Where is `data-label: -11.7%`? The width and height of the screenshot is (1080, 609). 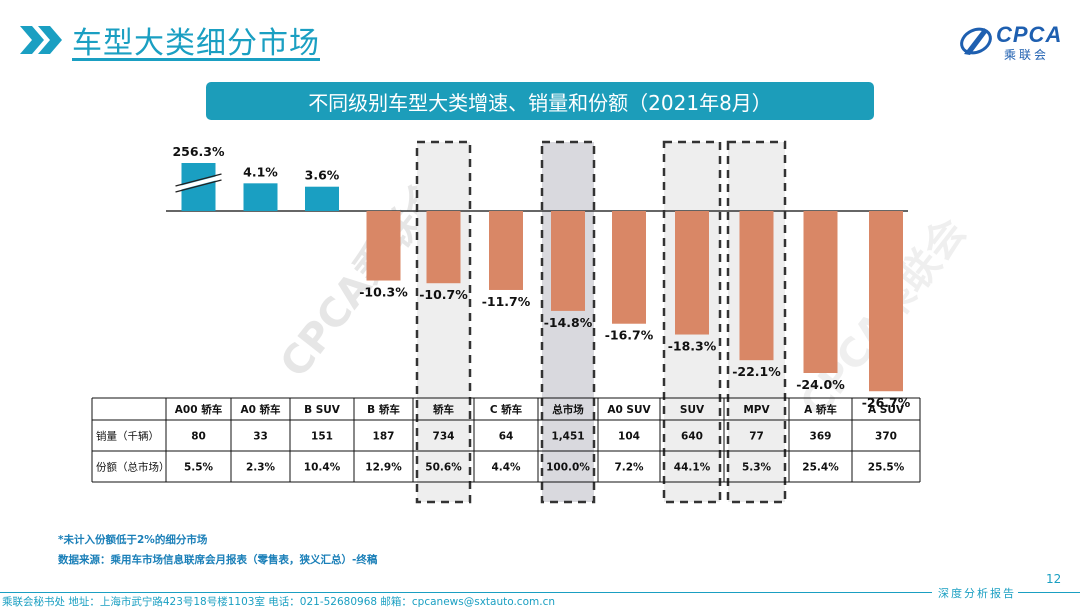
data-label: -11.7% is located at coordinates (506, 301).